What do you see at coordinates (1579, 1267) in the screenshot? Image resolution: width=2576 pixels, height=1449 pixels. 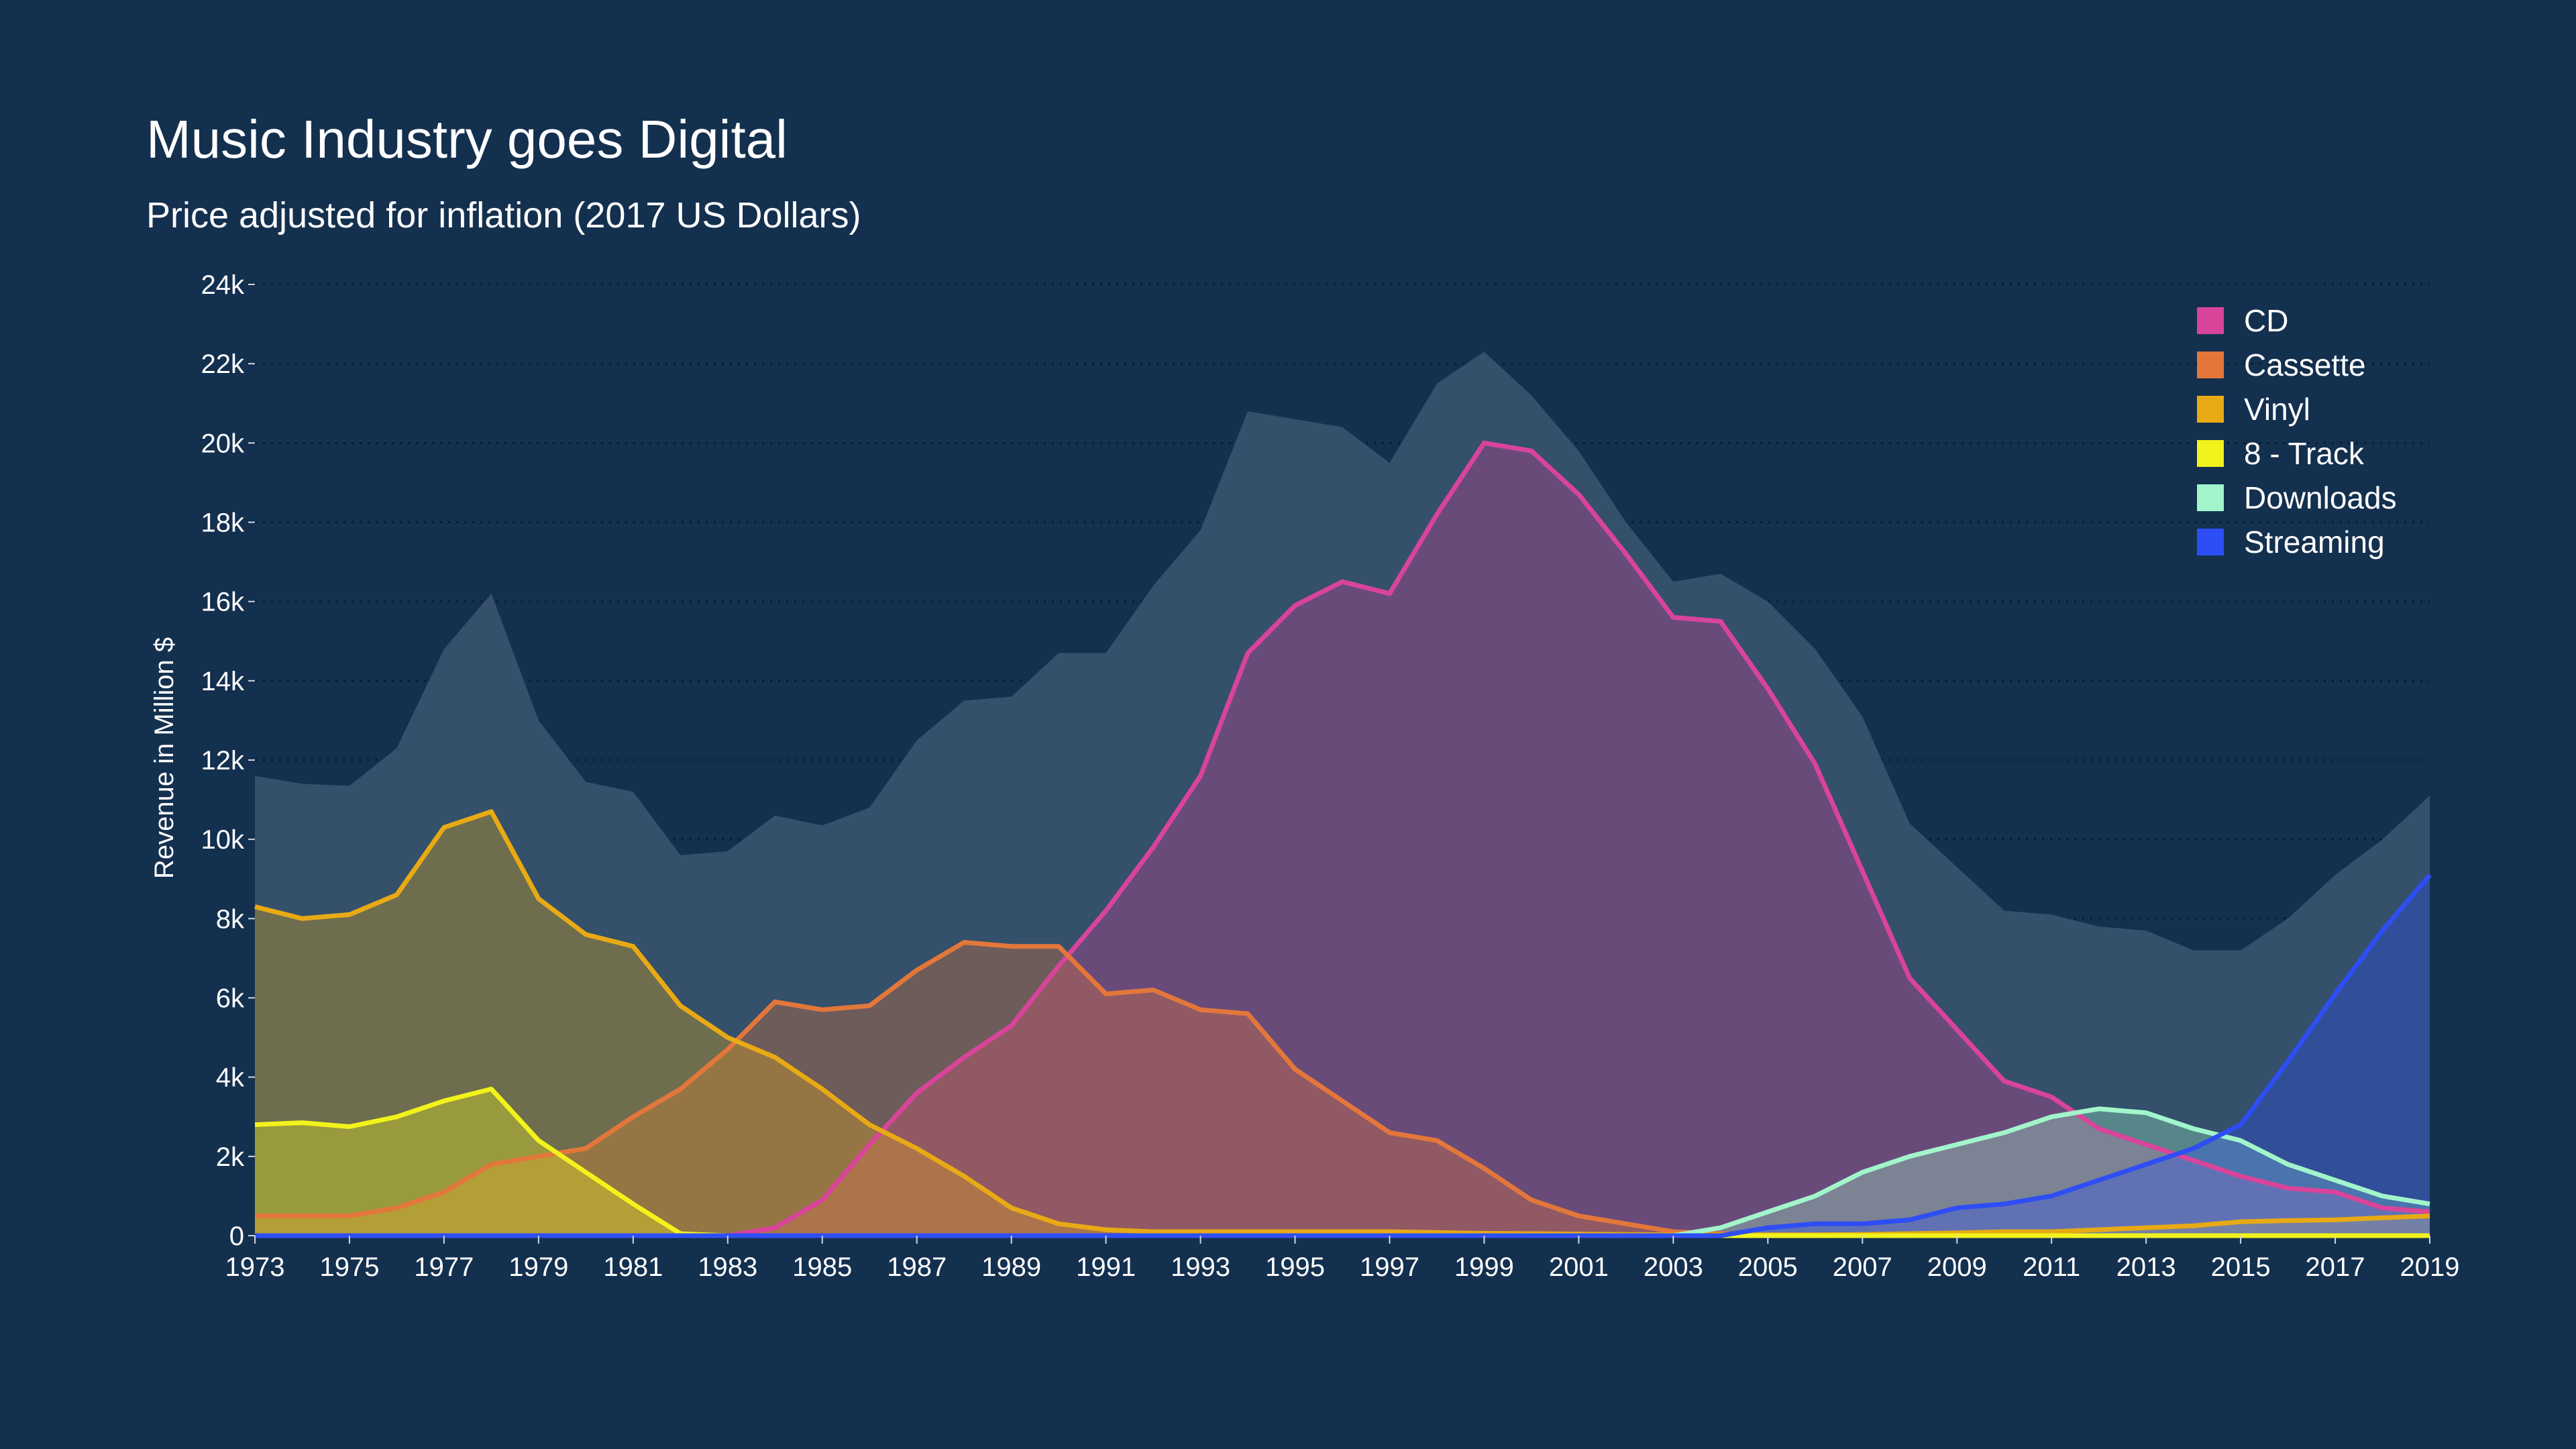 I see `x-tick-label: 2001` at bounding box center [1579, 1267].